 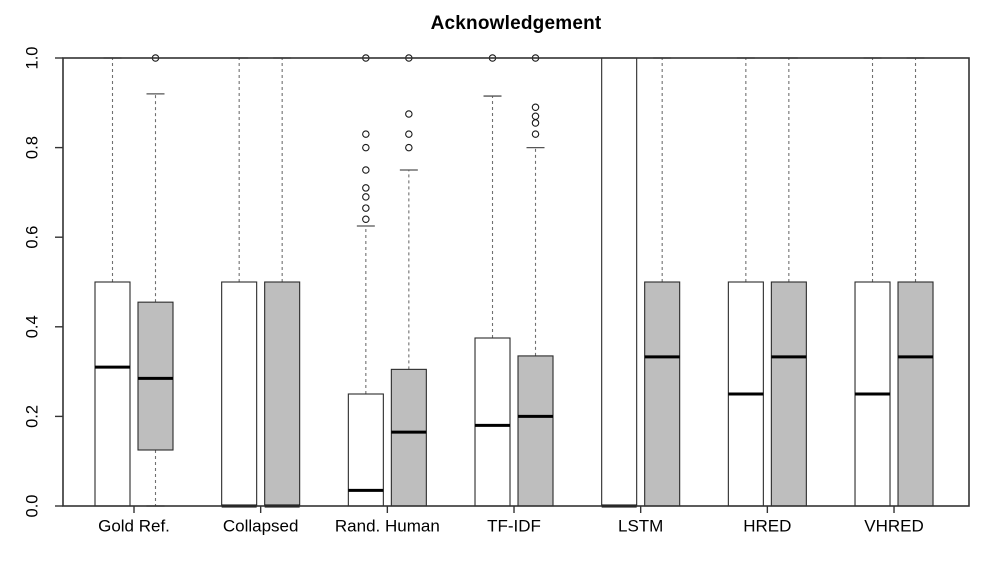 What do you see at coordinates (32, 58) in the screenshot?
I see `y-tick-label: 1.0` at bounding box center [32, 58].